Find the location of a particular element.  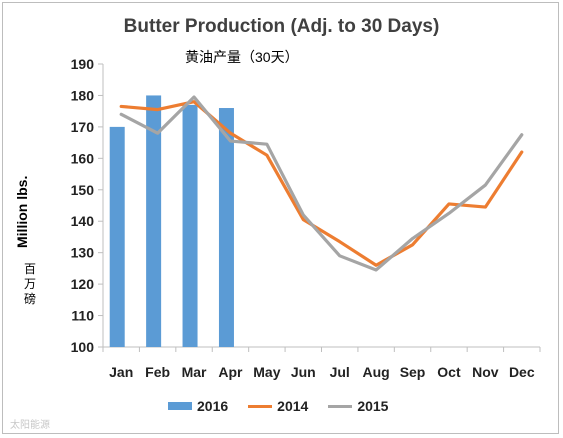

x-tick-label: Dec is located at coordinates (522, 372).